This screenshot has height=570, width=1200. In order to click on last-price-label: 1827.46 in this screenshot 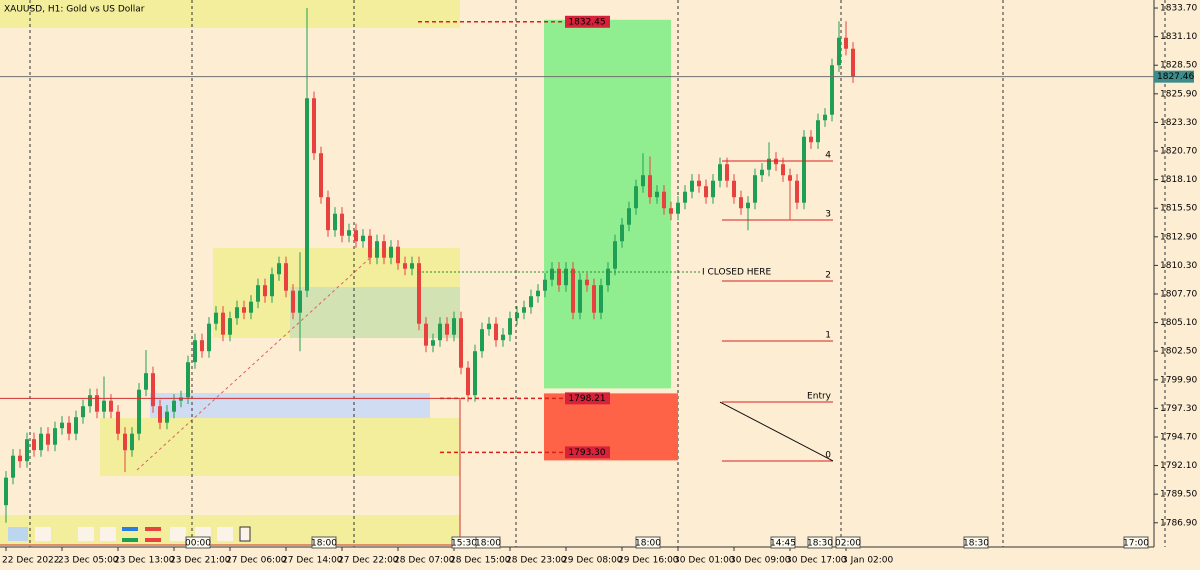, I will do `click(1175, 77)`.